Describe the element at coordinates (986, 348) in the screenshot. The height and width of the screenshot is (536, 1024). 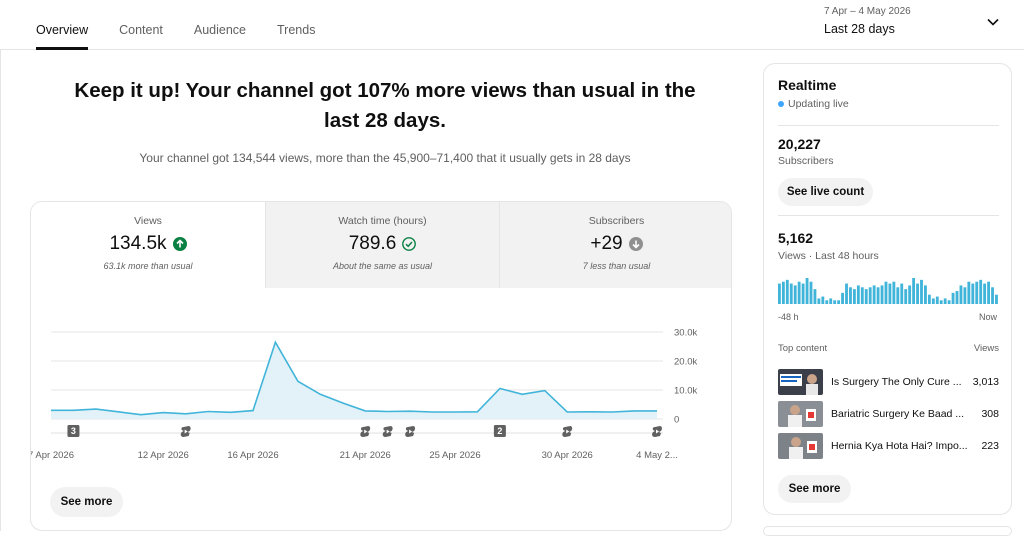
I see `top-content-metric-label: Views` at that location.